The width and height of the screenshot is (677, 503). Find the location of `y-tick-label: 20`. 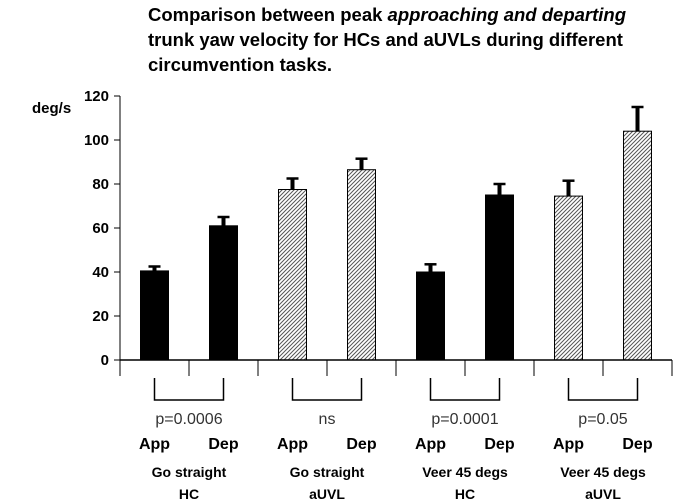

y-tick-label: 20 is located at coordinates (100, 316).